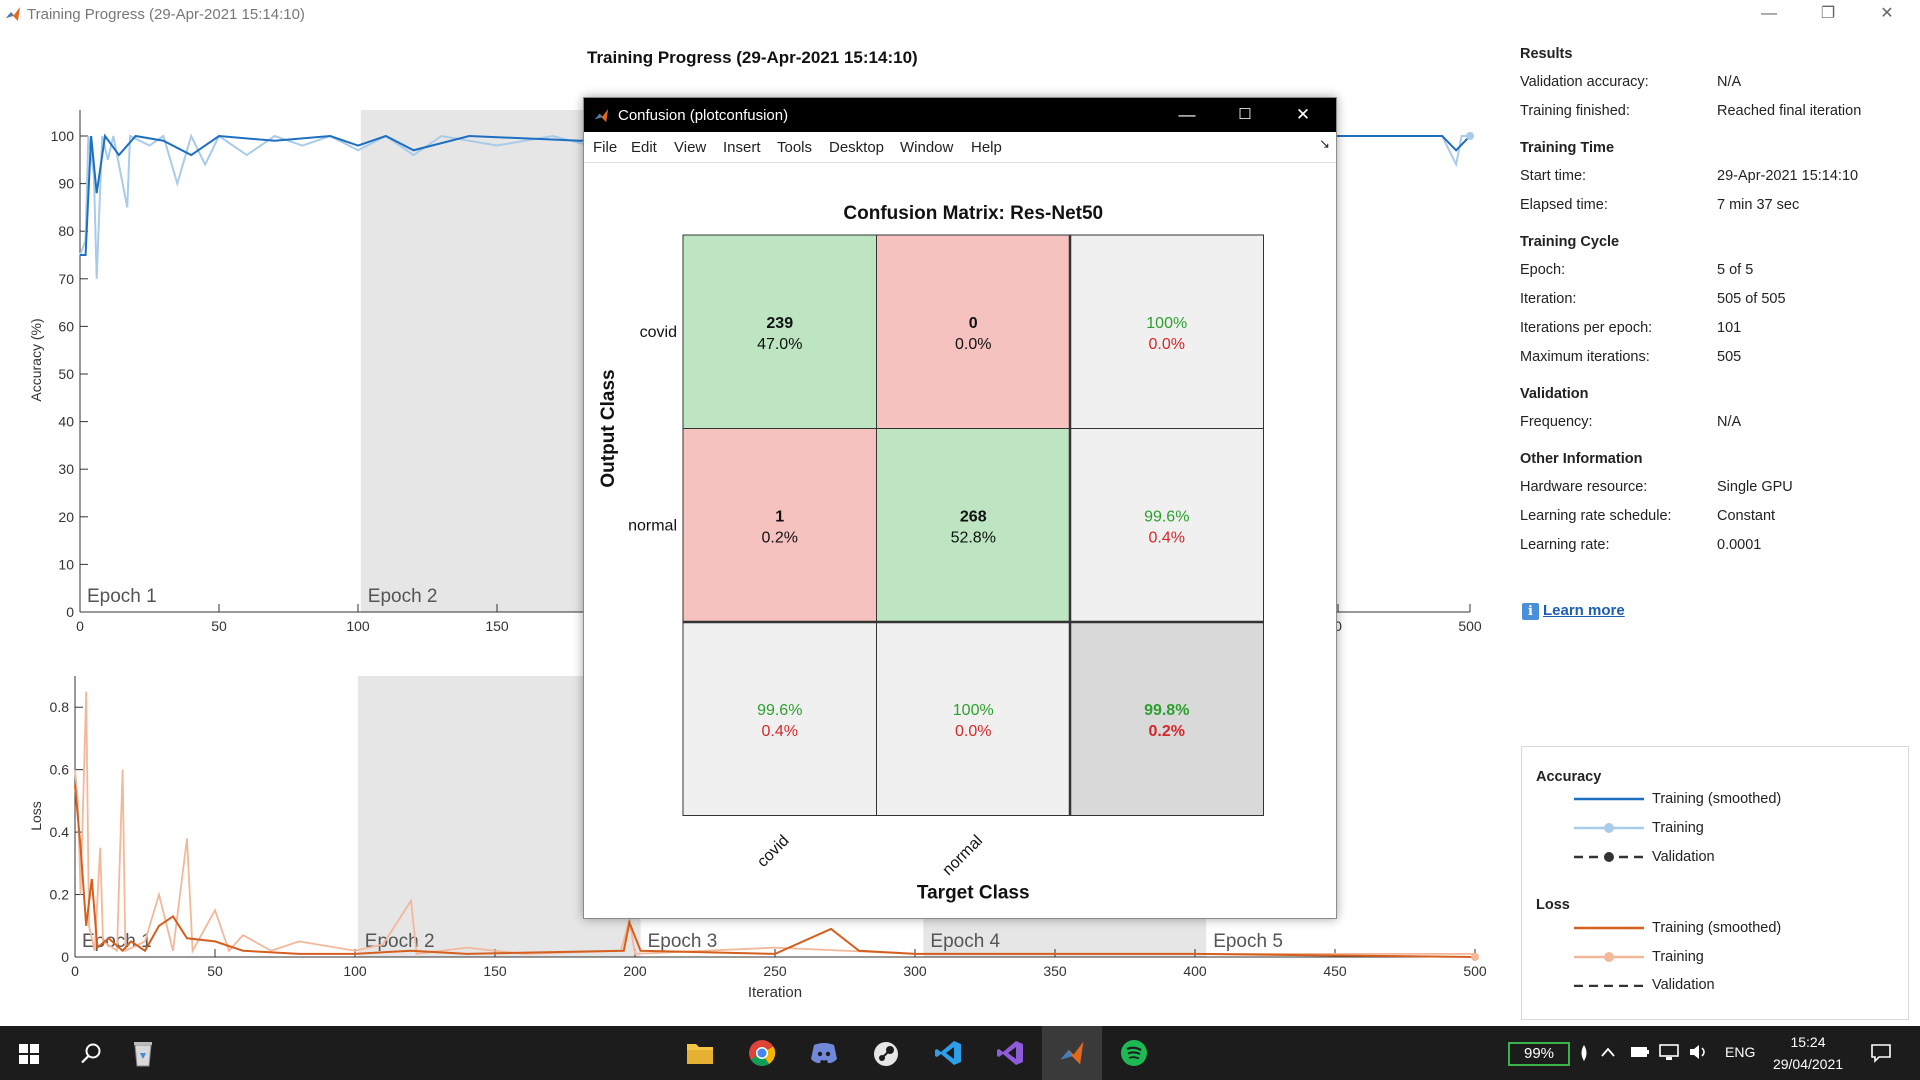 The width and height of the screenshot is (1920, 1080). I want to click on x-axis-label: Target Class, so click(973, 893).